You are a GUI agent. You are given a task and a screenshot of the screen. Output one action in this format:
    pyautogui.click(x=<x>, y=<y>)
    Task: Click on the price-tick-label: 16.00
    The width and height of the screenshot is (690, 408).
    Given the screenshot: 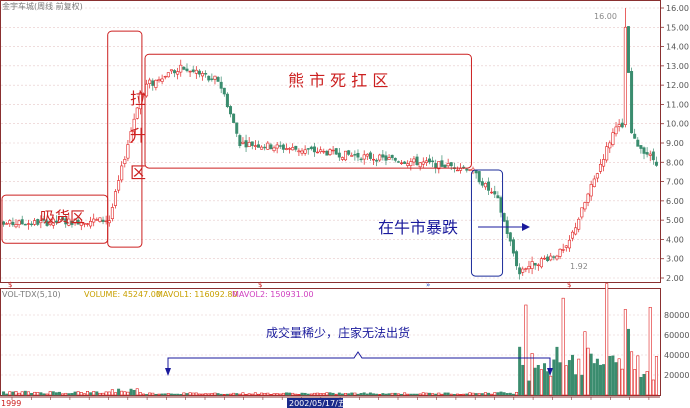 What is the action you would take?
    pyautogui.click(x=677, y=8)
    